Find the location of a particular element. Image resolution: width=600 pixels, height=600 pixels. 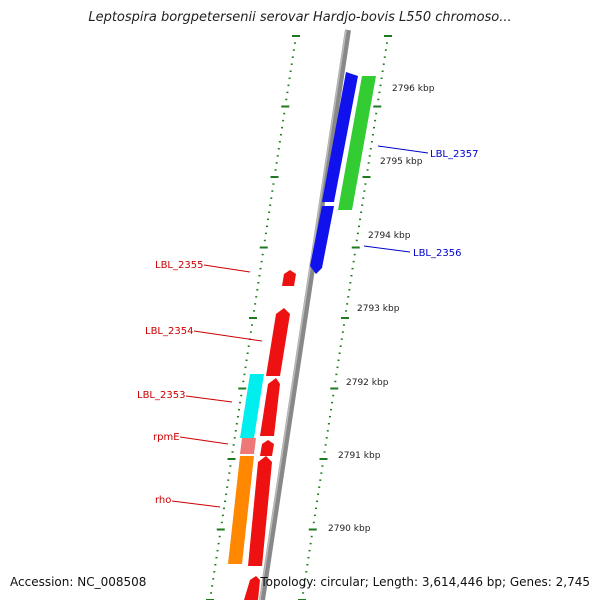

gene-rho is located at coordinates (250, 511).